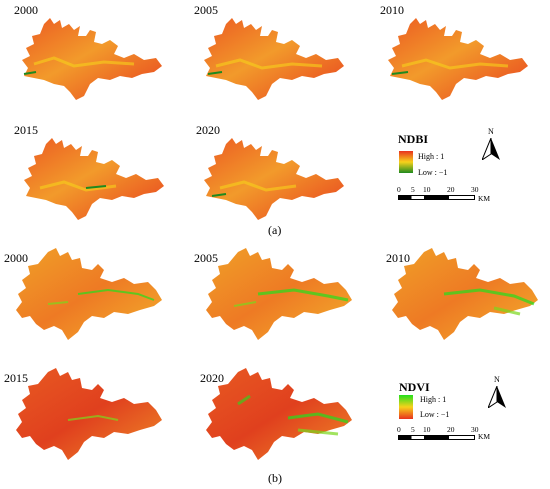 The height and width of the screenshot is (489, 550). What do you see at coordinates (16, 258) in the screenshot?
I see `year-label-b-2000: 2000` at bounding box center [16, 258].